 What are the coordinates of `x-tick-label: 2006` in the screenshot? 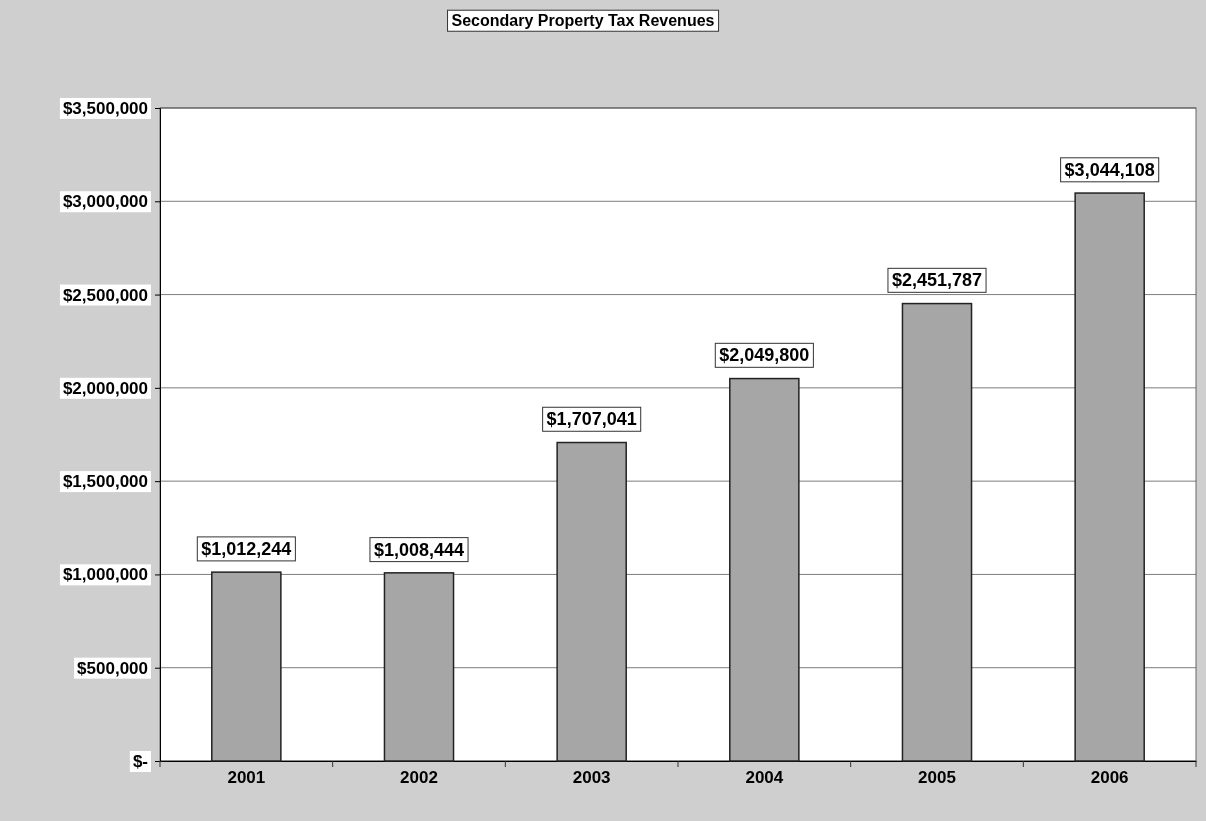 It's located at (1109, 777).